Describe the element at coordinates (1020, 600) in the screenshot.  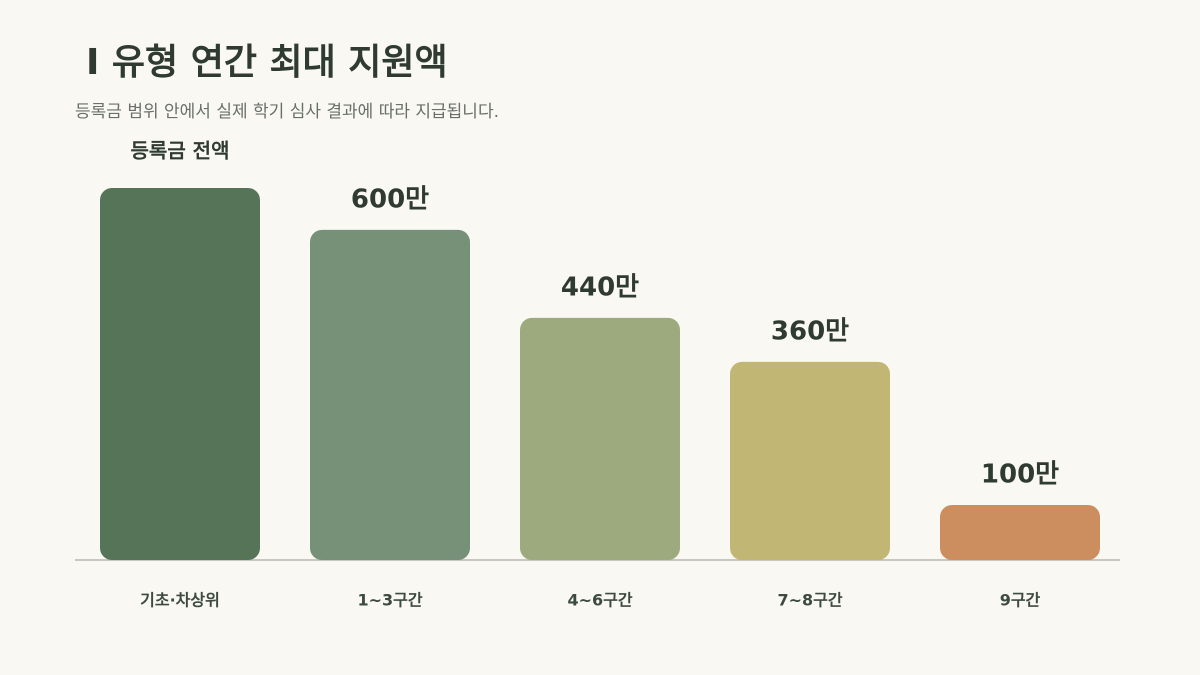
I see `x-tick-label: 9구간` at that location.